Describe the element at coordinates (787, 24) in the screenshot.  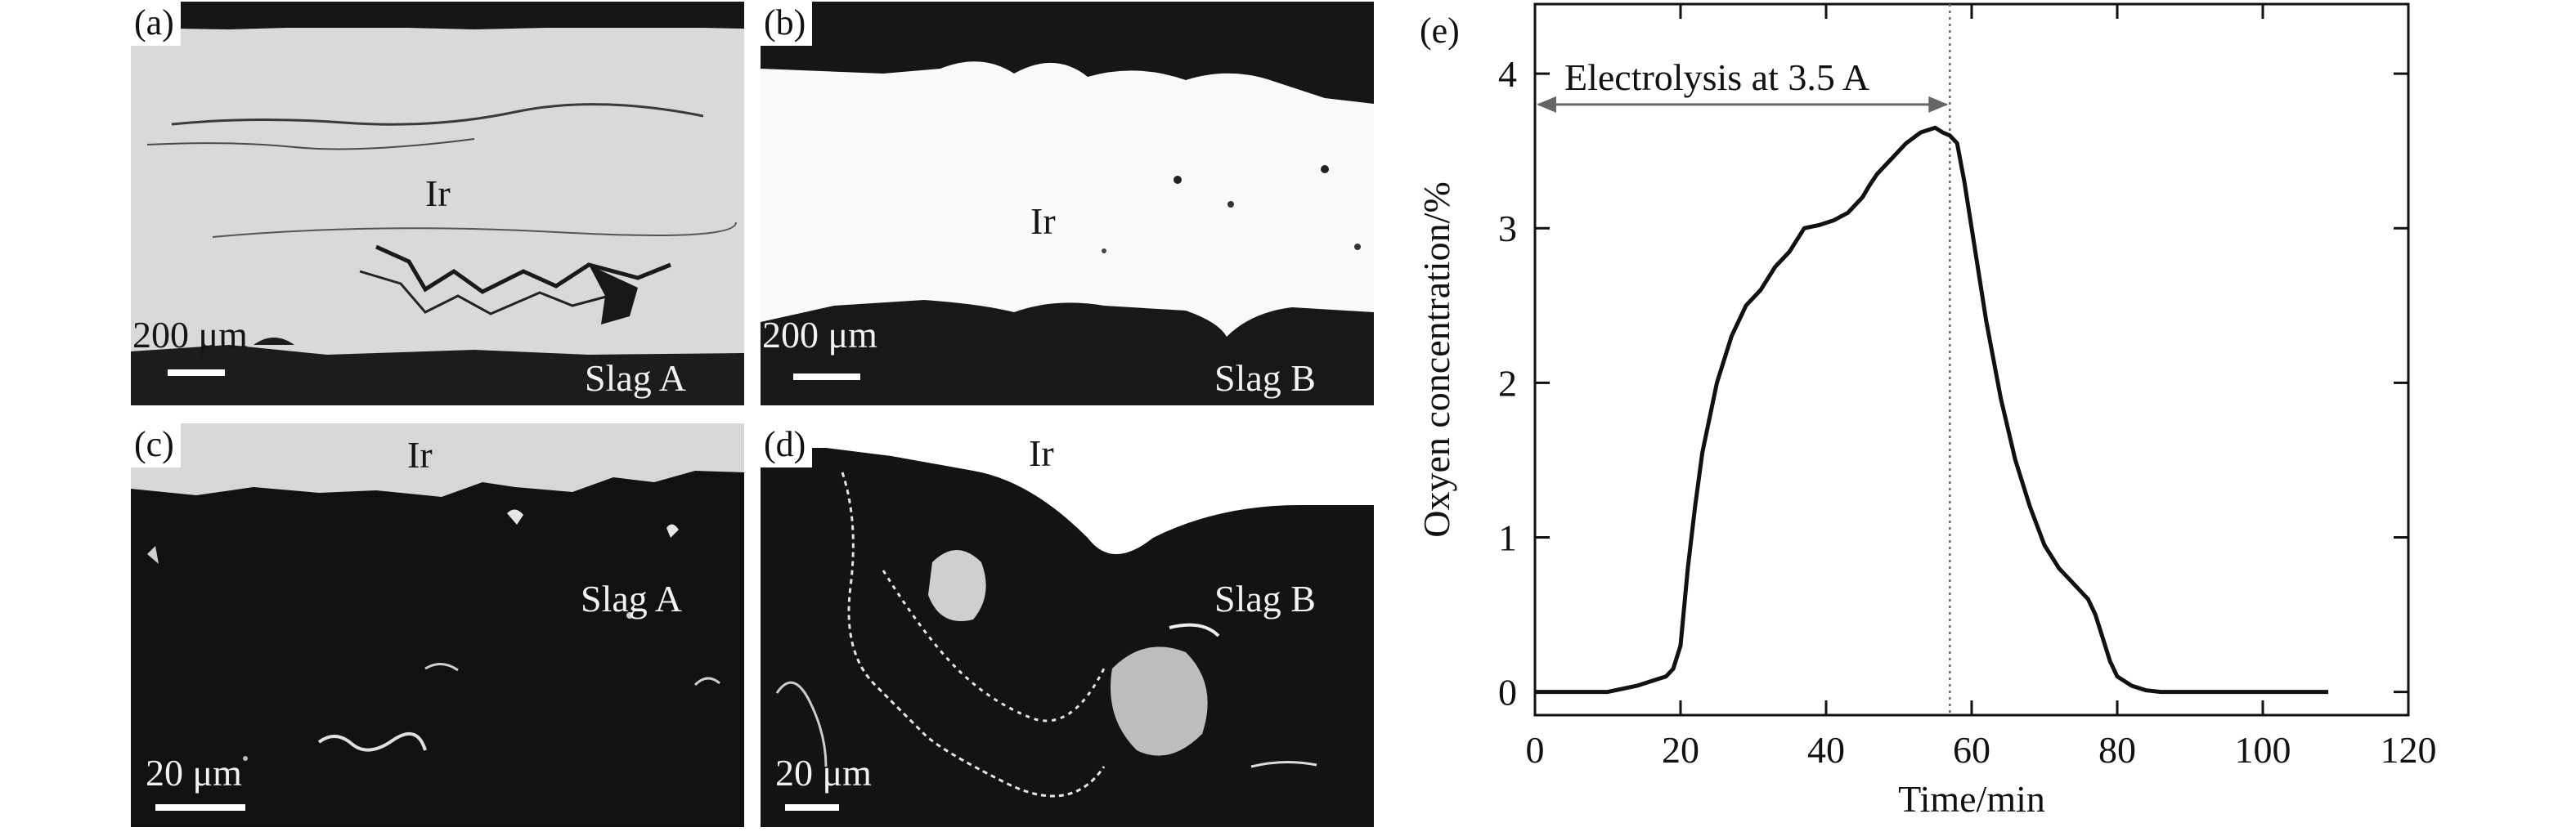
I see `panel-label: (b)` at that location.